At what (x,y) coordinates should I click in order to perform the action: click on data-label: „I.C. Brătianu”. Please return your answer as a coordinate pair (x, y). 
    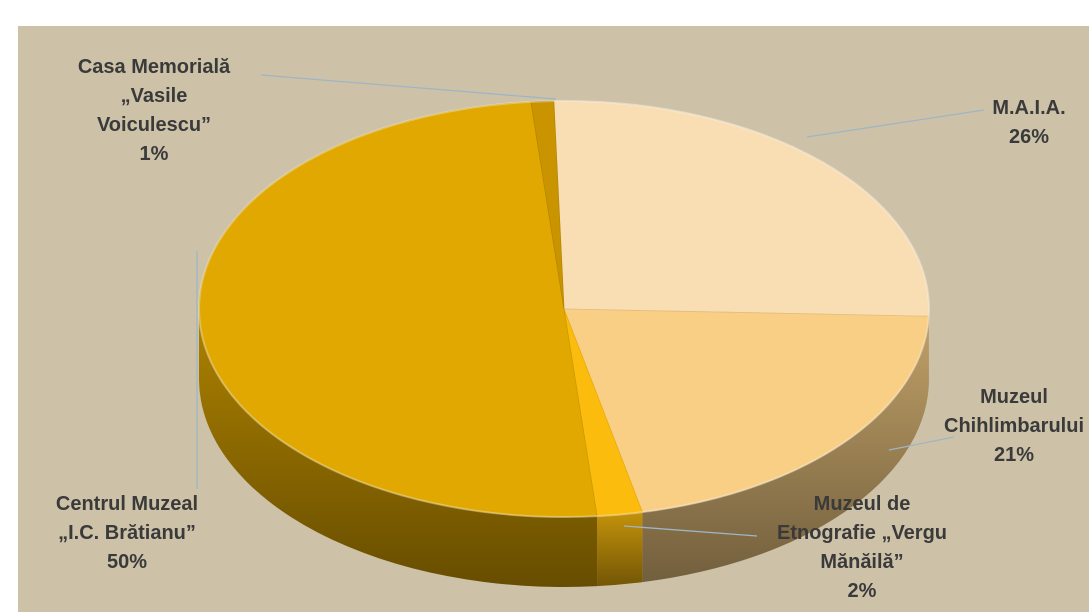
    Looking at the image, I should click on (127, 533).